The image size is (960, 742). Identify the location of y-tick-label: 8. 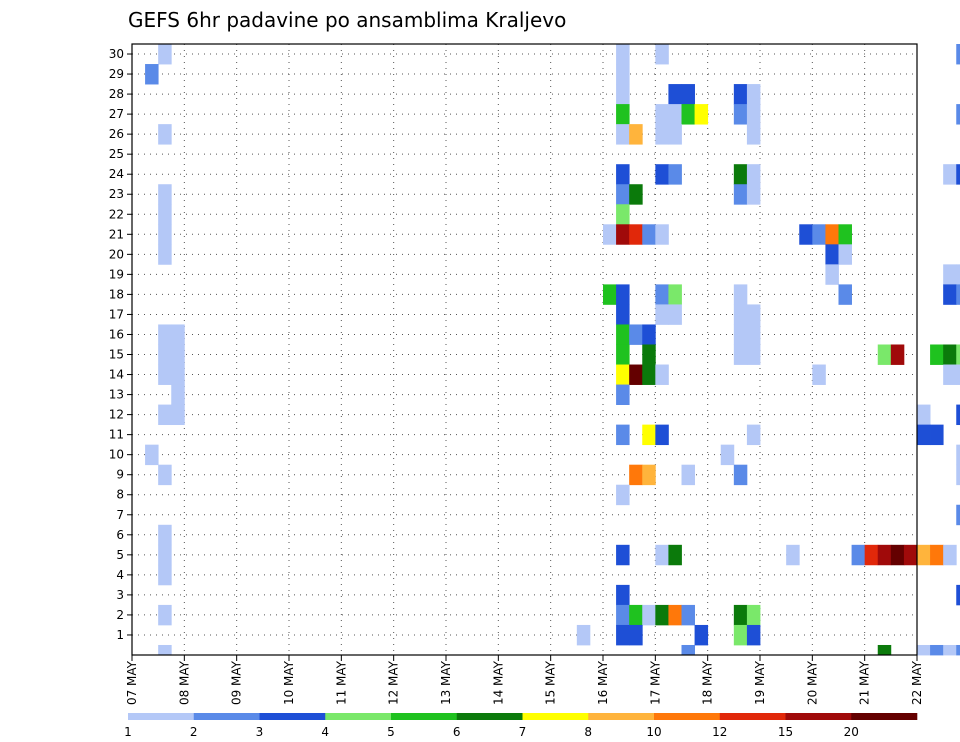
(120, 495).